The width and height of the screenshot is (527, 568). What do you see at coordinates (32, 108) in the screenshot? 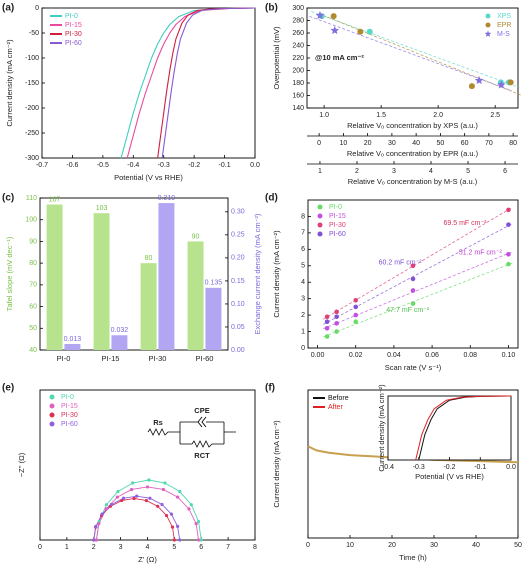
I see `y-tick-label: -200` at bounding box center [32, 108].